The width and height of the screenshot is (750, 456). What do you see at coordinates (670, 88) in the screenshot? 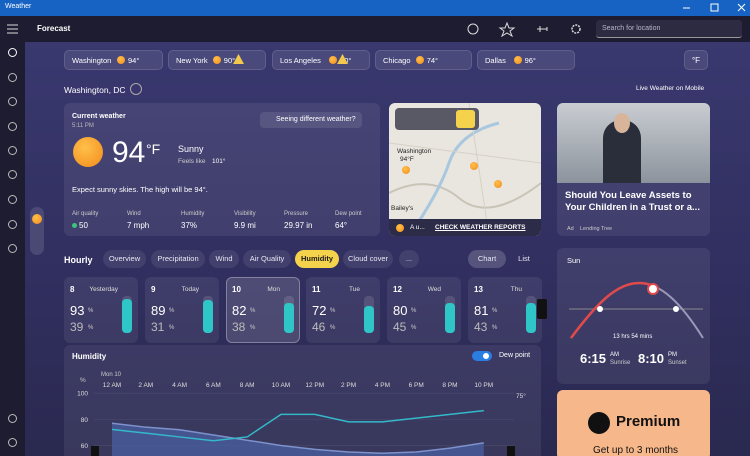
I see `mobile-link: Live Weather on Mobile` at bounding box center [670, 88].